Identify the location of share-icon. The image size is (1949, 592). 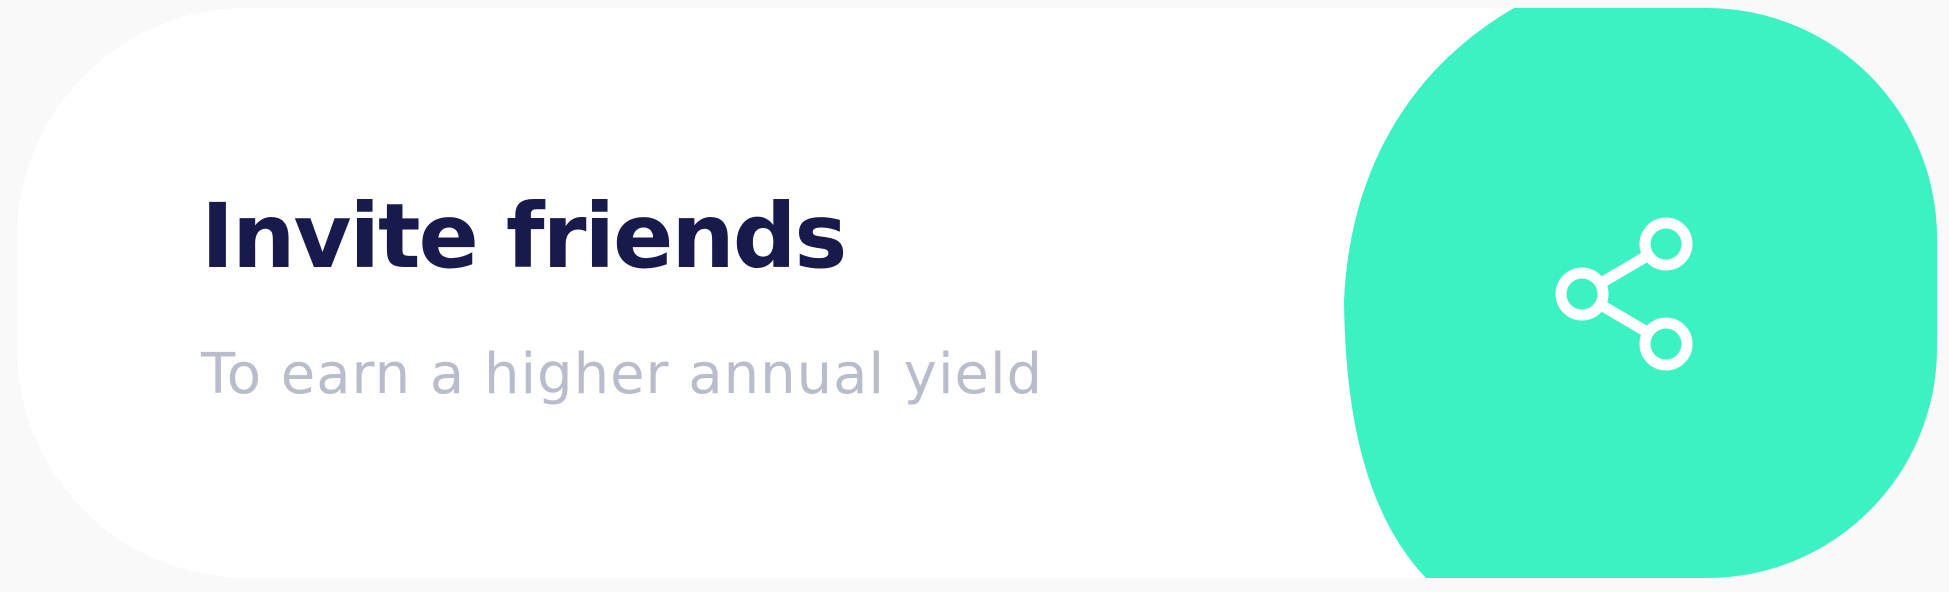
(1623, 294).